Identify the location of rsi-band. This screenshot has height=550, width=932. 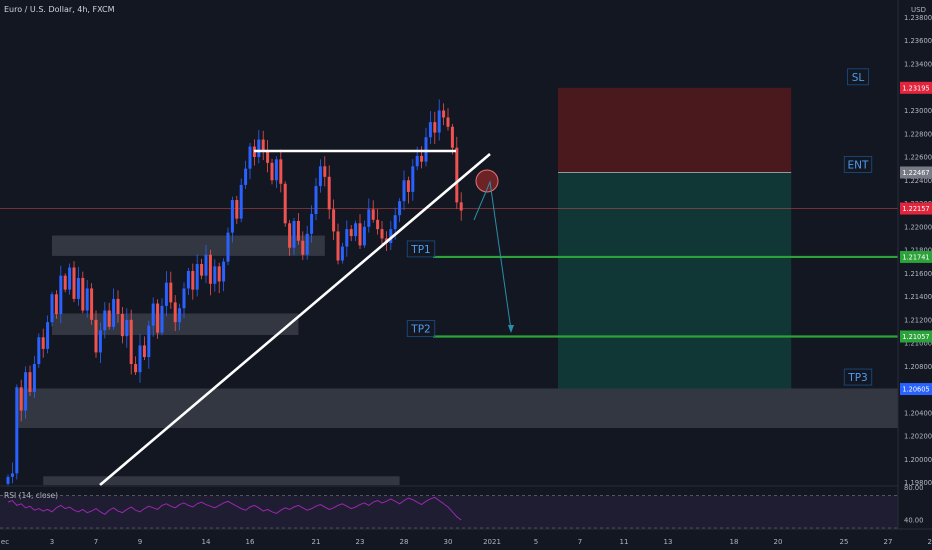
(449, 511).